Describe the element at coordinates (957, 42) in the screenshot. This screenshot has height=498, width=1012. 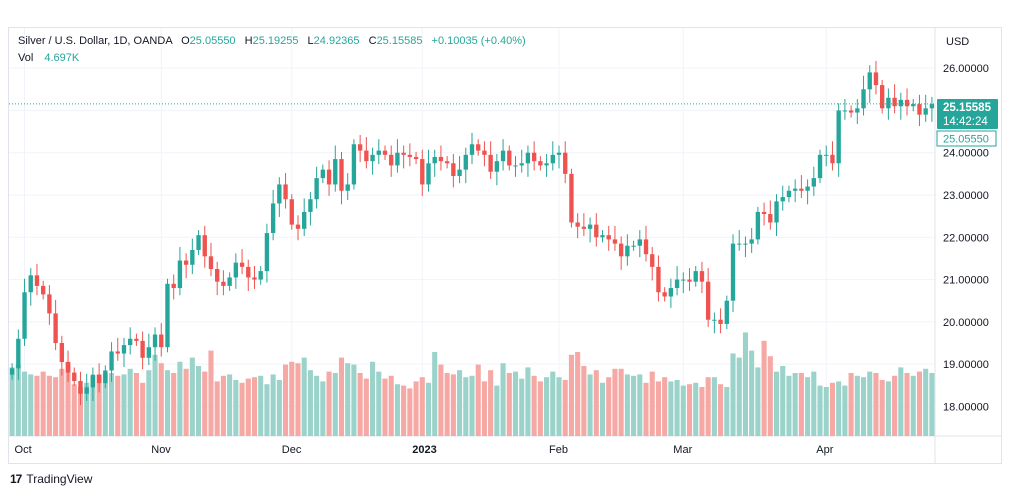
I see `currency-label: USD` at that location.